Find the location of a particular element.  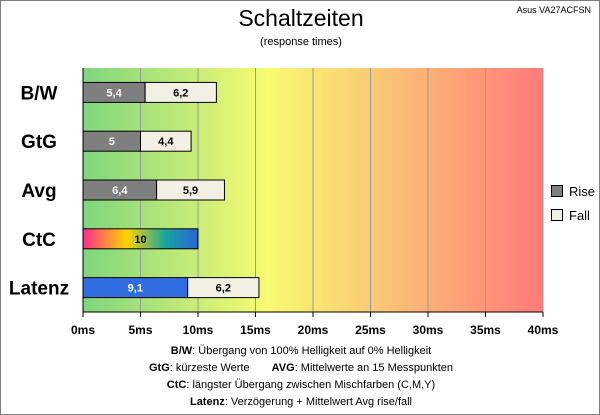

bar-label-rise: 6,4 is located at coordinates (120, 191).